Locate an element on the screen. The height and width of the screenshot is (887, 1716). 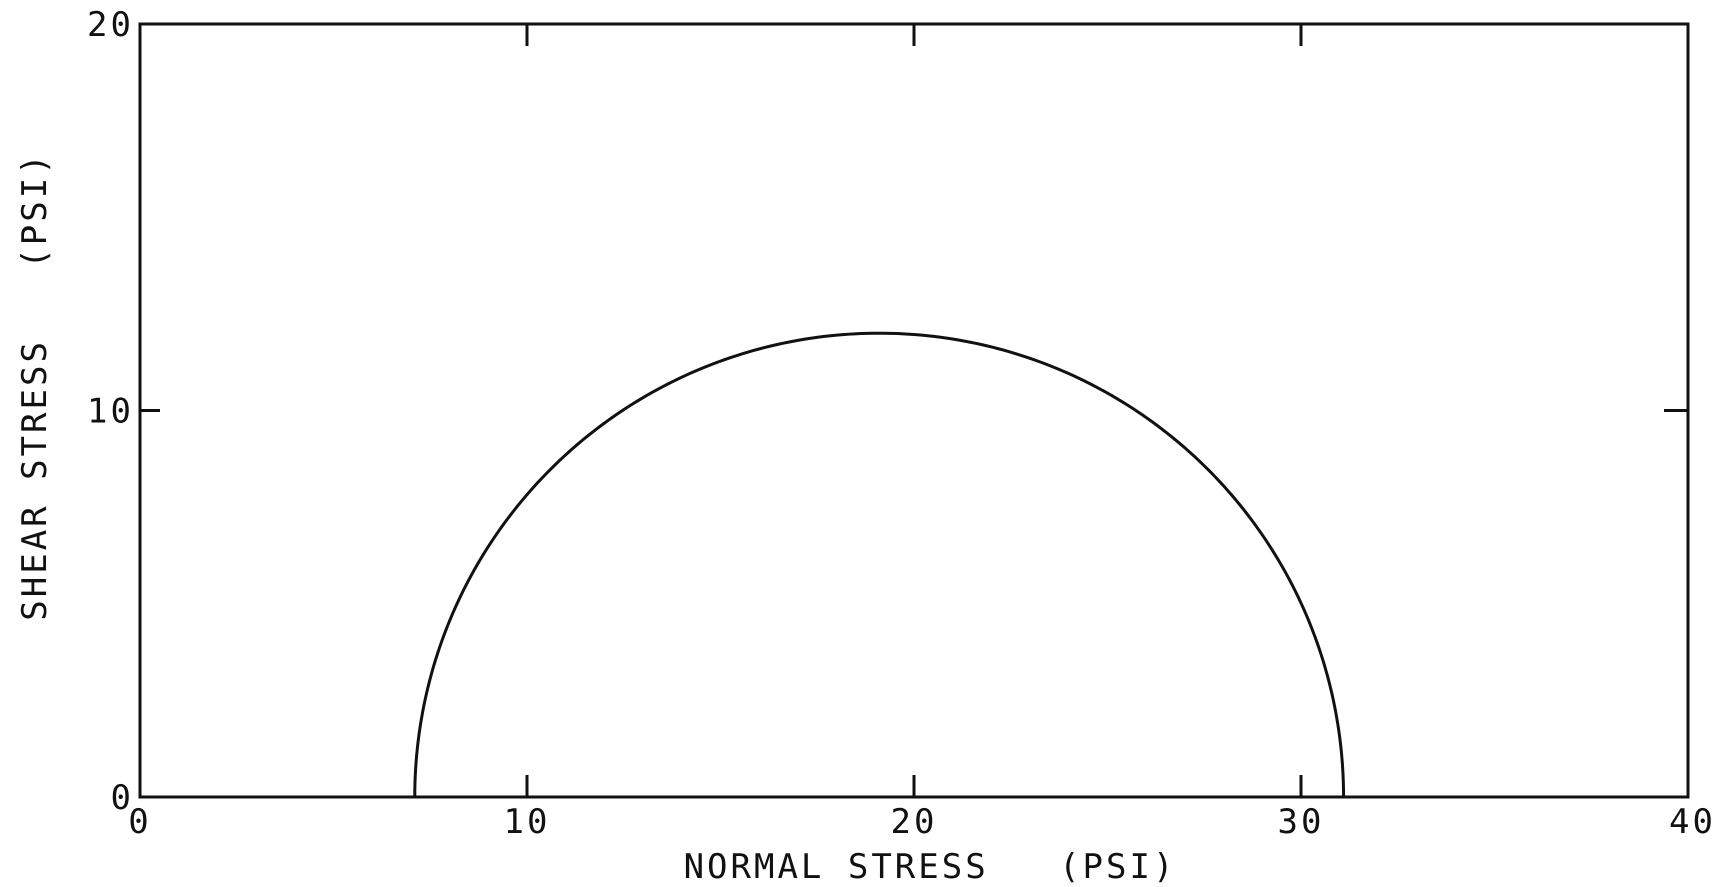
x-tick-label: 0 is located at coordinates (139, 822).